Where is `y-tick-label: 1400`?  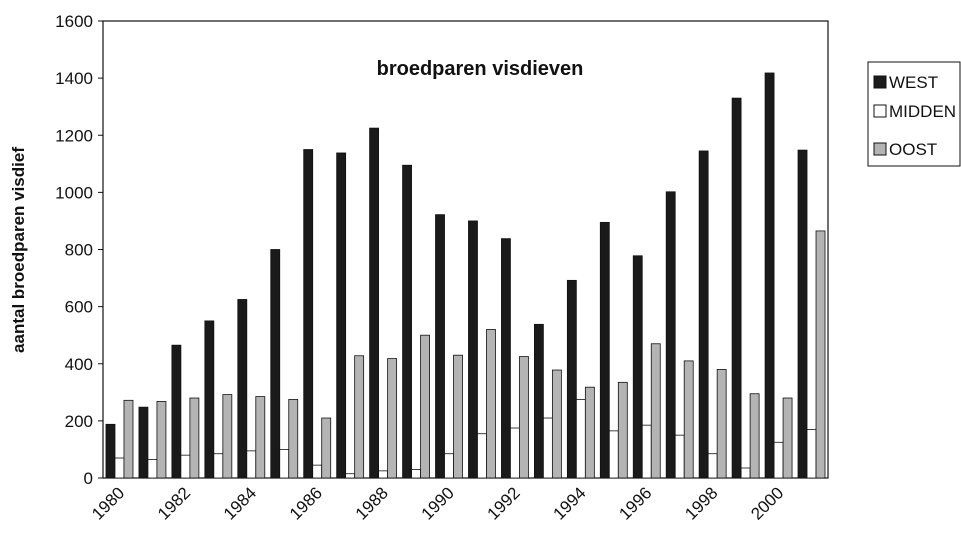 y-tick-label: 1400 is located at coordinates (74, 78).